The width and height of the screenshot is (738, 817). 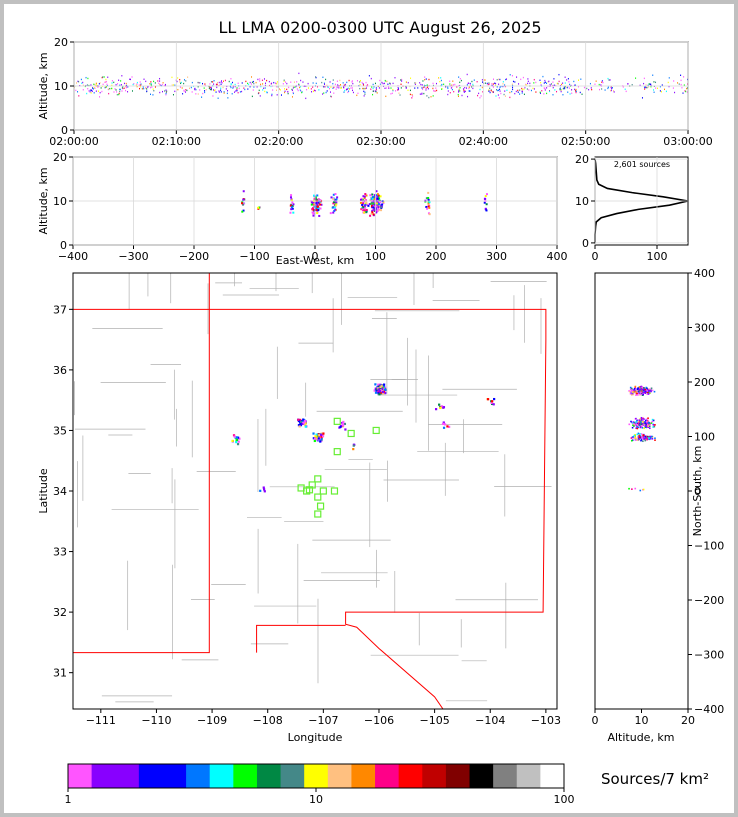 What do you see at coordinates (60, 157) in the screenshot?
I see `ew-height-altitude-tick-label: 20` at bounding box center [60, 157].